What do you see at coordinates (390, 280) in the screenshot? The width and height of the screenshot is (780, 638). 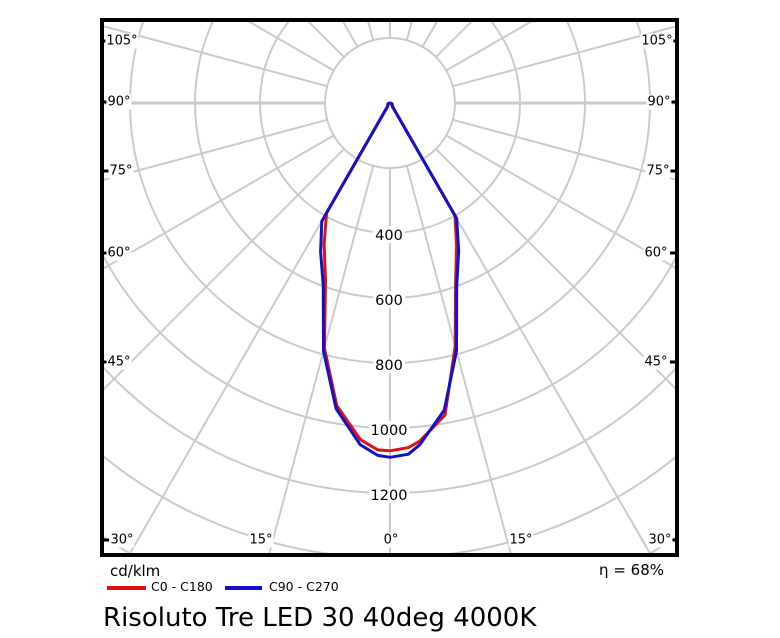 I see `curve-C90-C270` at bounding box center [390, 280].